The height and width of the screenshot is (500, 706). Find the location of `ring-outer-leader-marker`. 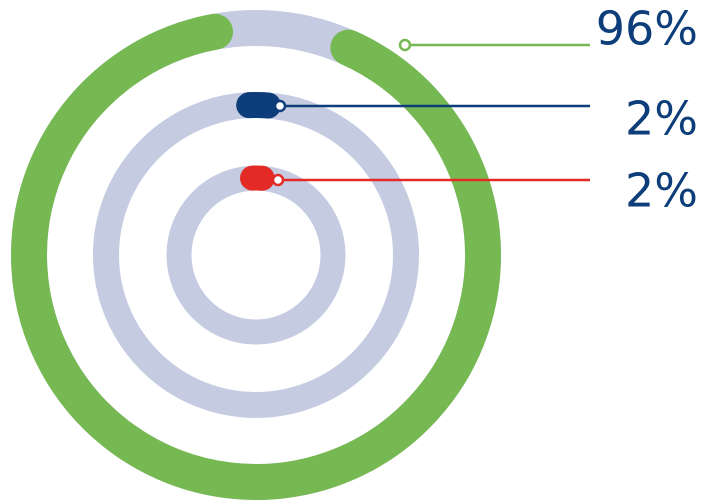

ring-outer-leader-marker is located at coordinates (405, 45).